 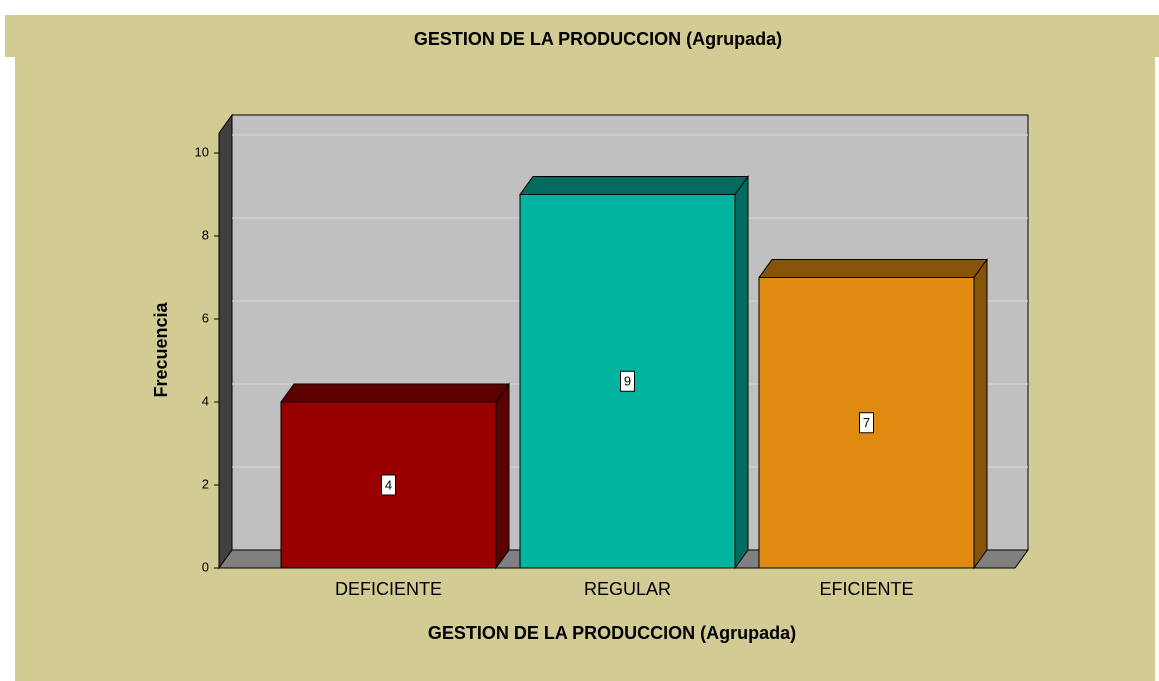 What do you see at coordinates (205, 317) in the screenshot?
I see `y-tick-label: 6` at bounding box center [205, 317].